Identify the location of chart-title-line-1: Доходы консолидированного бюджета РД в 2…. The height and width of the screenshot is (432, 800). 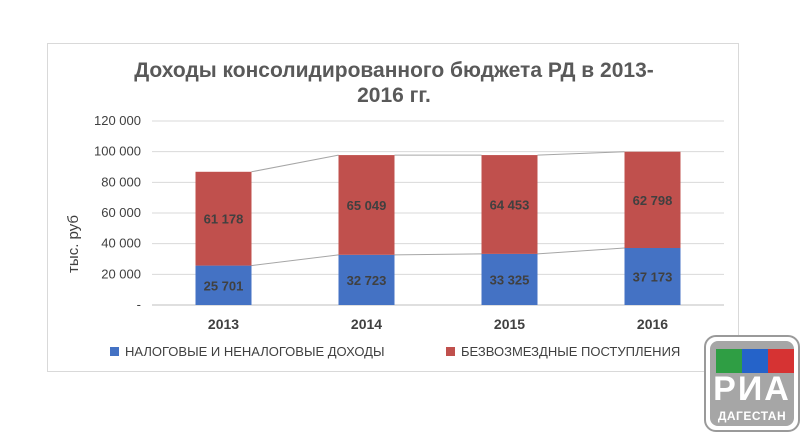
(394, 70).